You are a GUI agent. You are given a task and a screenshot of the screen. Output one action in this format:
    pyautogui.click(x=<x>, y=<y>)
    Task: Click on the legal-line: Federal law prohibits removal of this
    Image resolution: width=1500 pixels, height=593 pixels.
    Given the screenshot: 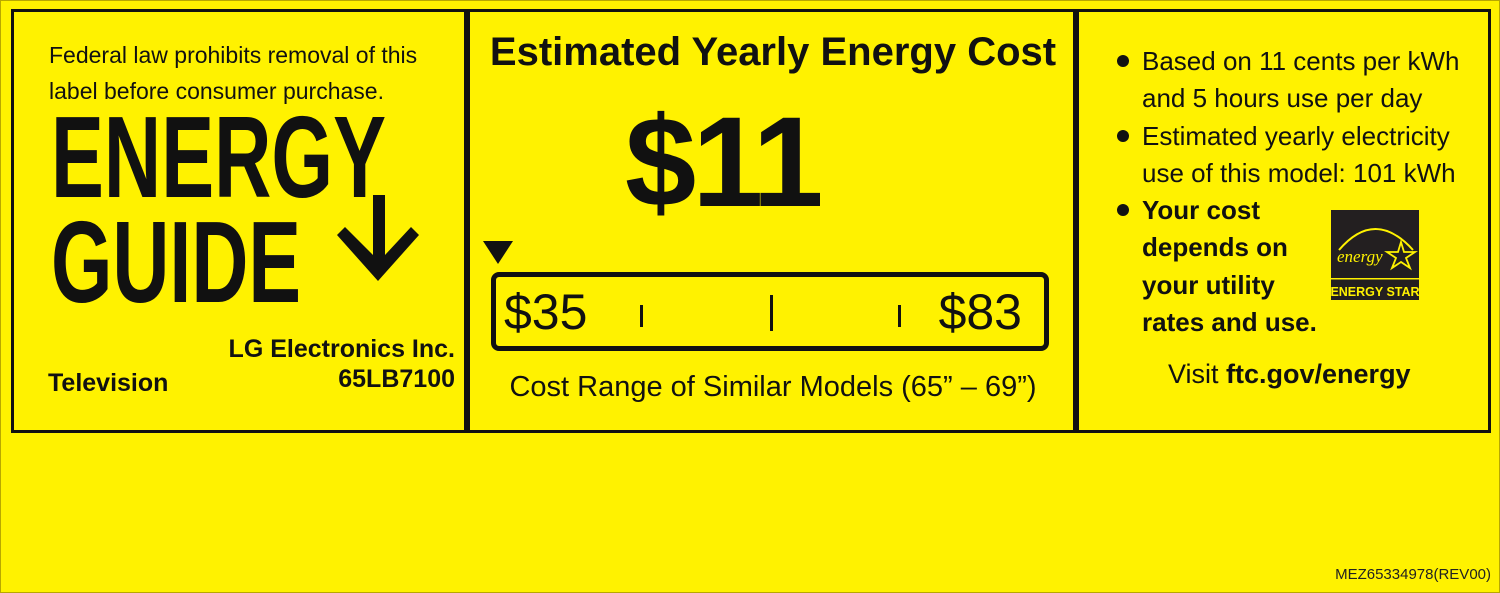 What is the action you would take?
    pyautogui.click(x=233, y=55)
    